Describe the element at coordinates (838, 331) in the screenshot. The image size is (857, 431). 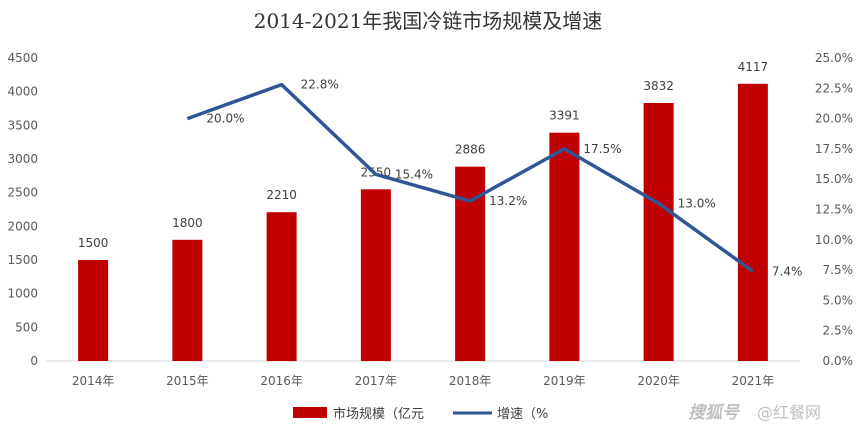
I see `y-right-tick-label: 2.5%` at that location.